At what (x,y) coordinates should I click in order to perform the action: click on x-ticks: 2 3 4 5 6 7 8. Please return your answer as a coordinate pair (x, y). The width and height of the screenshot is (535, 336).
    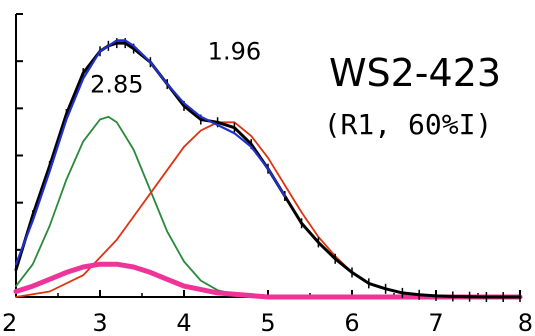
    Looking at the image, I should click on (267, 313).